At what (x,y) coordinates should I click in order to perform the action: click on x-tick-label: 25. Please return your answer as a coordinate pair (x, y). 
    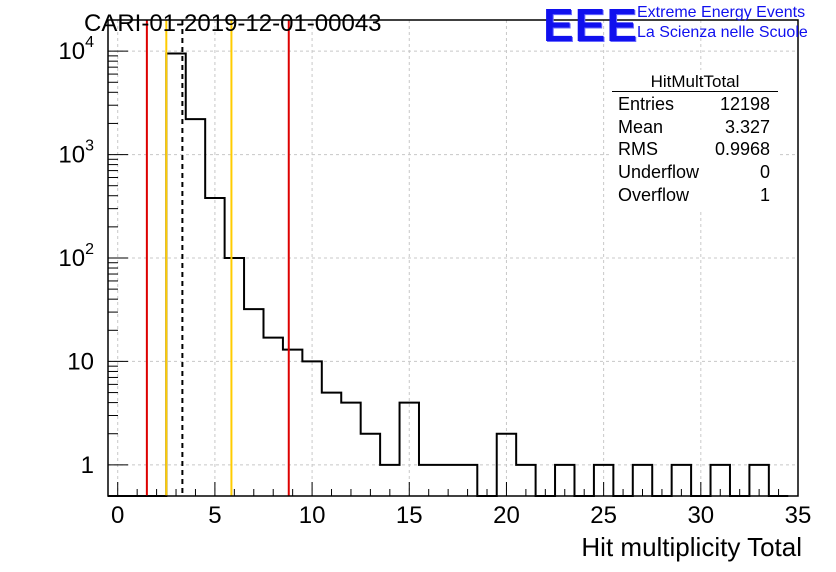
    Looking at the image, I should click on (603, 515).